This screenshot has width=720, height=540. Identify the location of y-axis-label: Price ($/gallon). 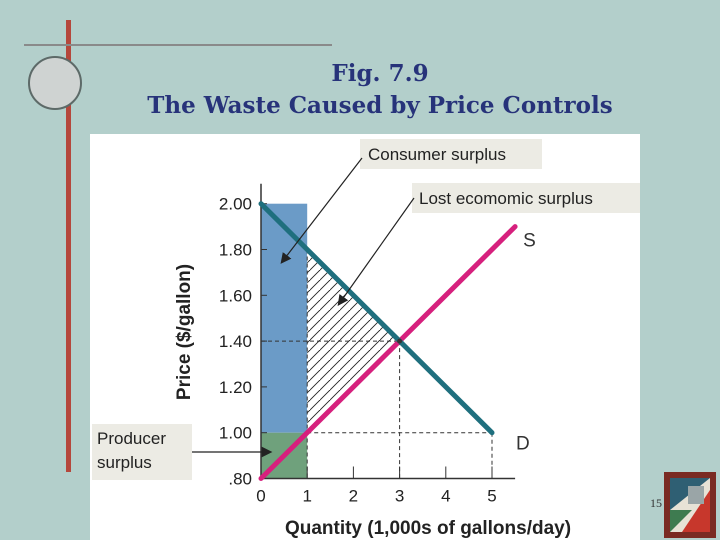
(184, 332).